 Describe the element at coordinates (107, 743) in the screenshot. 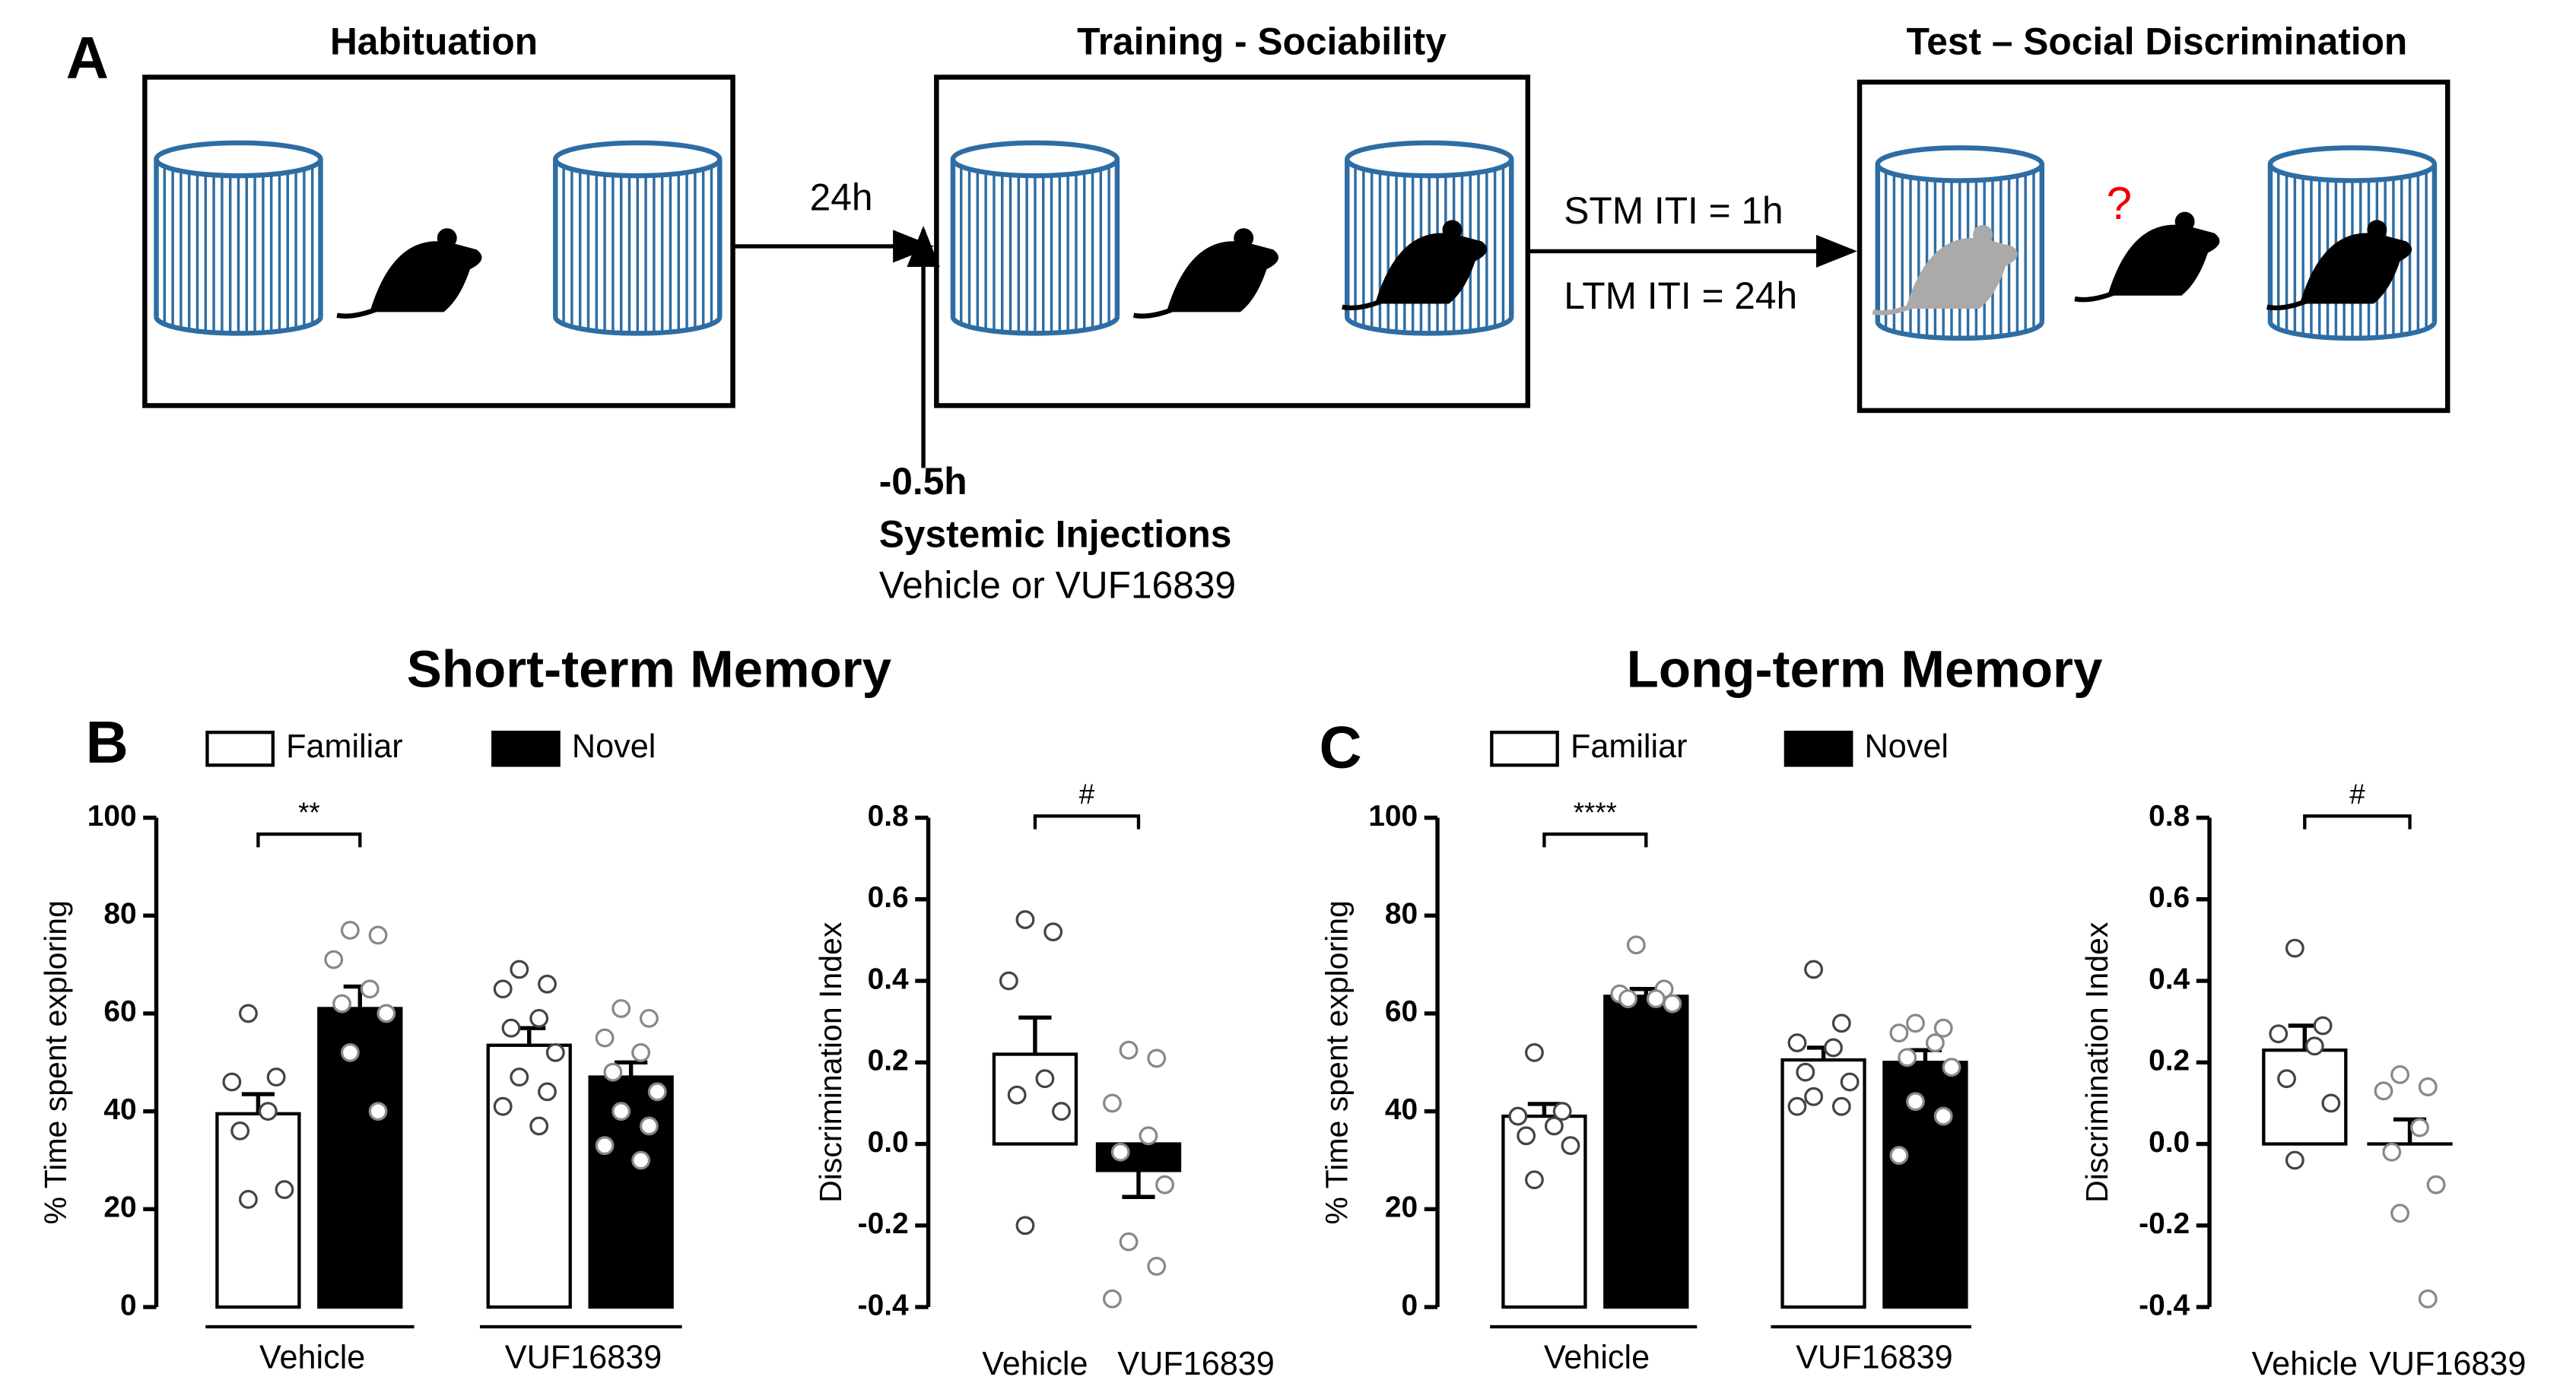

I see `panel-label: B` at that location.